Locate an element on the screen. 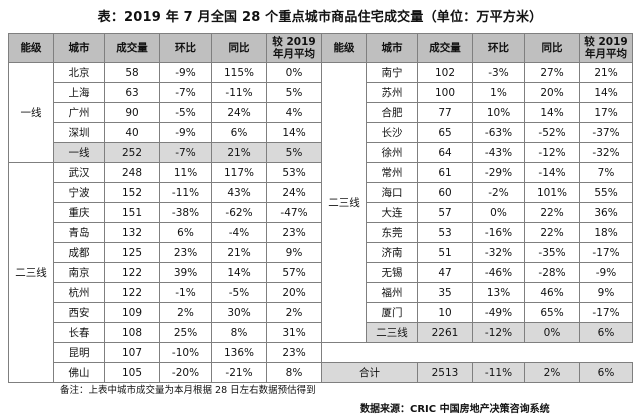  city-cell: 西安 is located at coordinates (79, 312).